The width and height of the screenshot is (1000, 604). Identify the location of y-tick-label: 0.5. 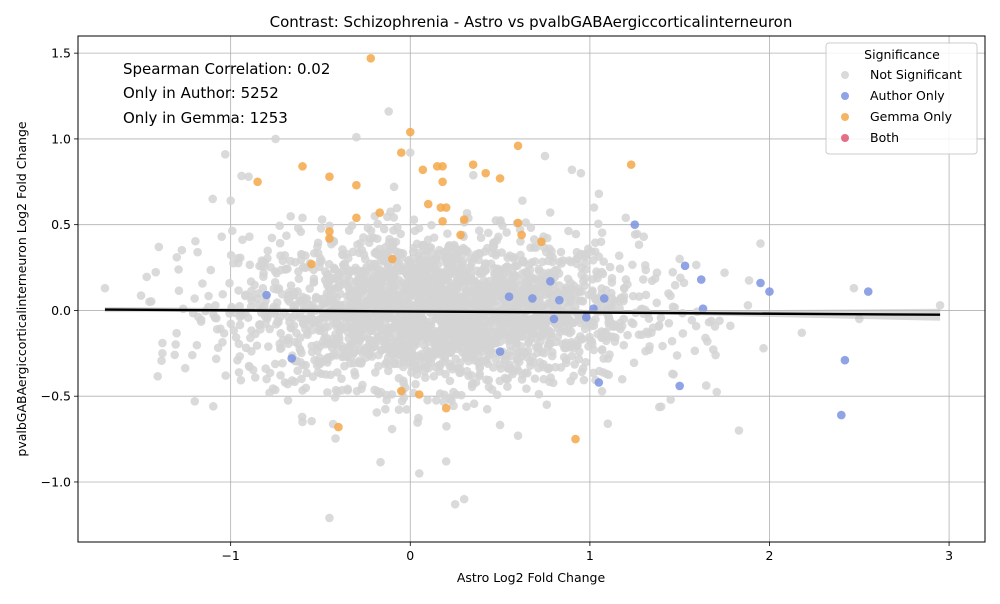
(61, 224).